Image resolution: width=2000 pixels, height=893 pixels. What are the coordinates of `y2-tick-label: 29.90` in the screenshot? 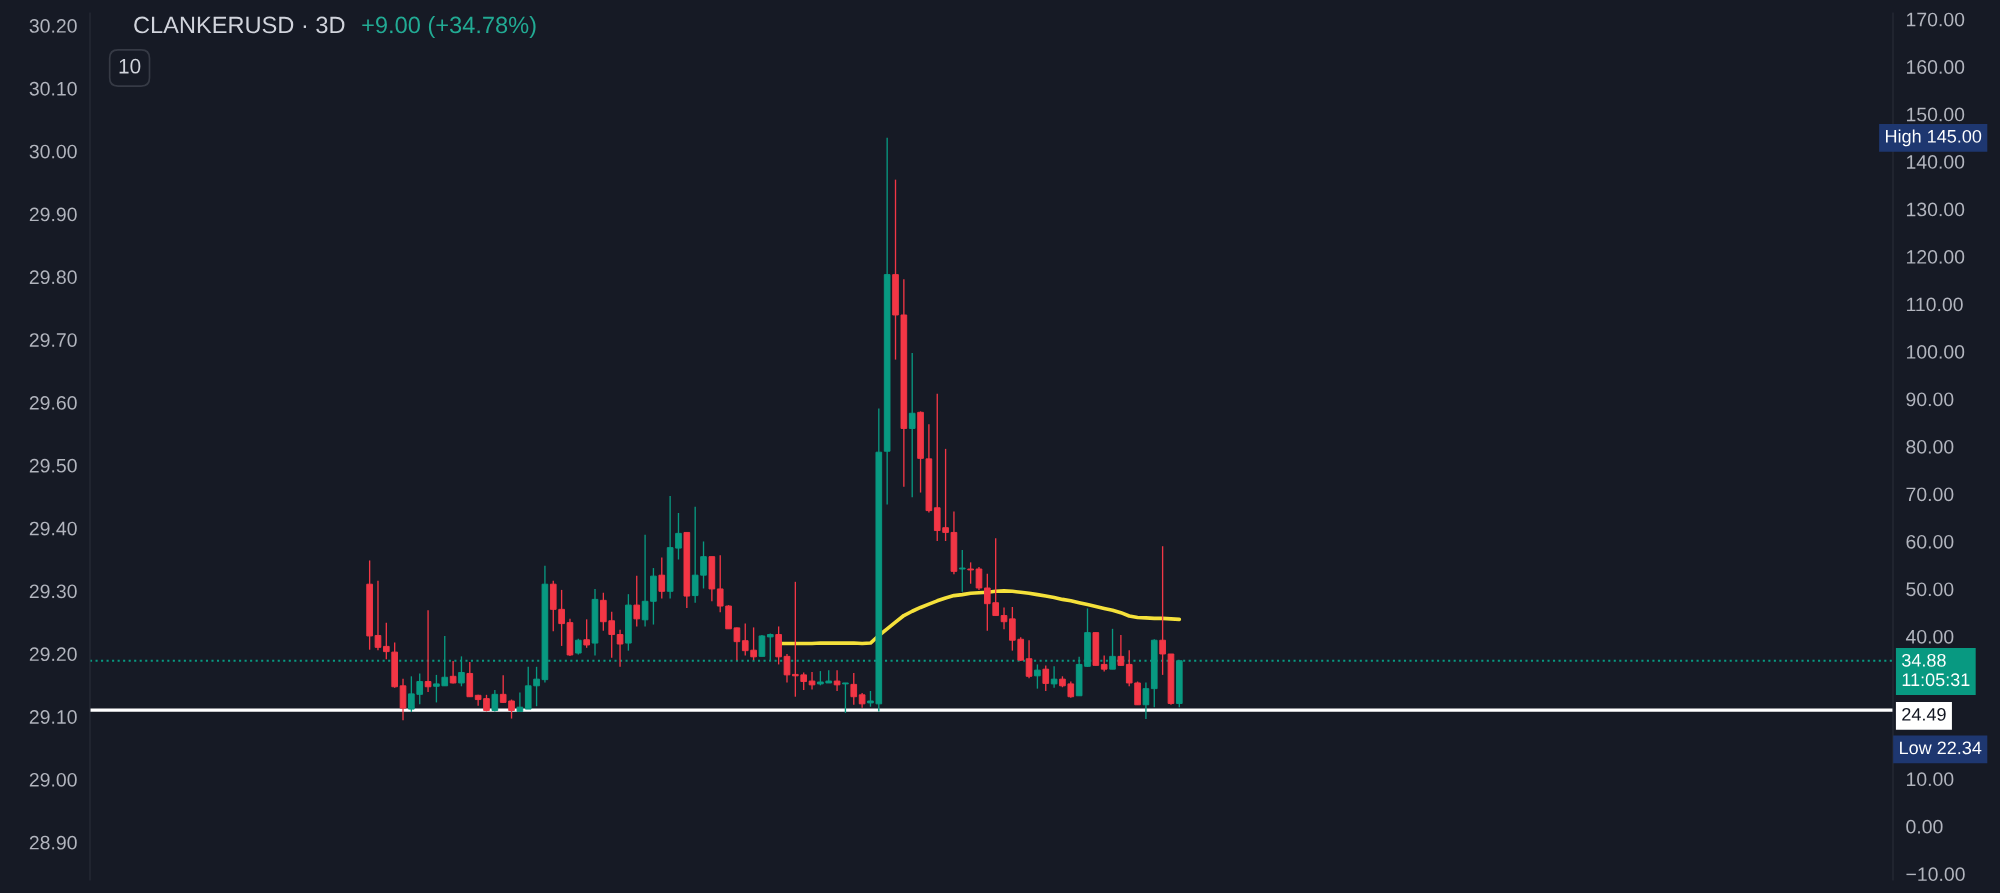 It's located at (53, 214).